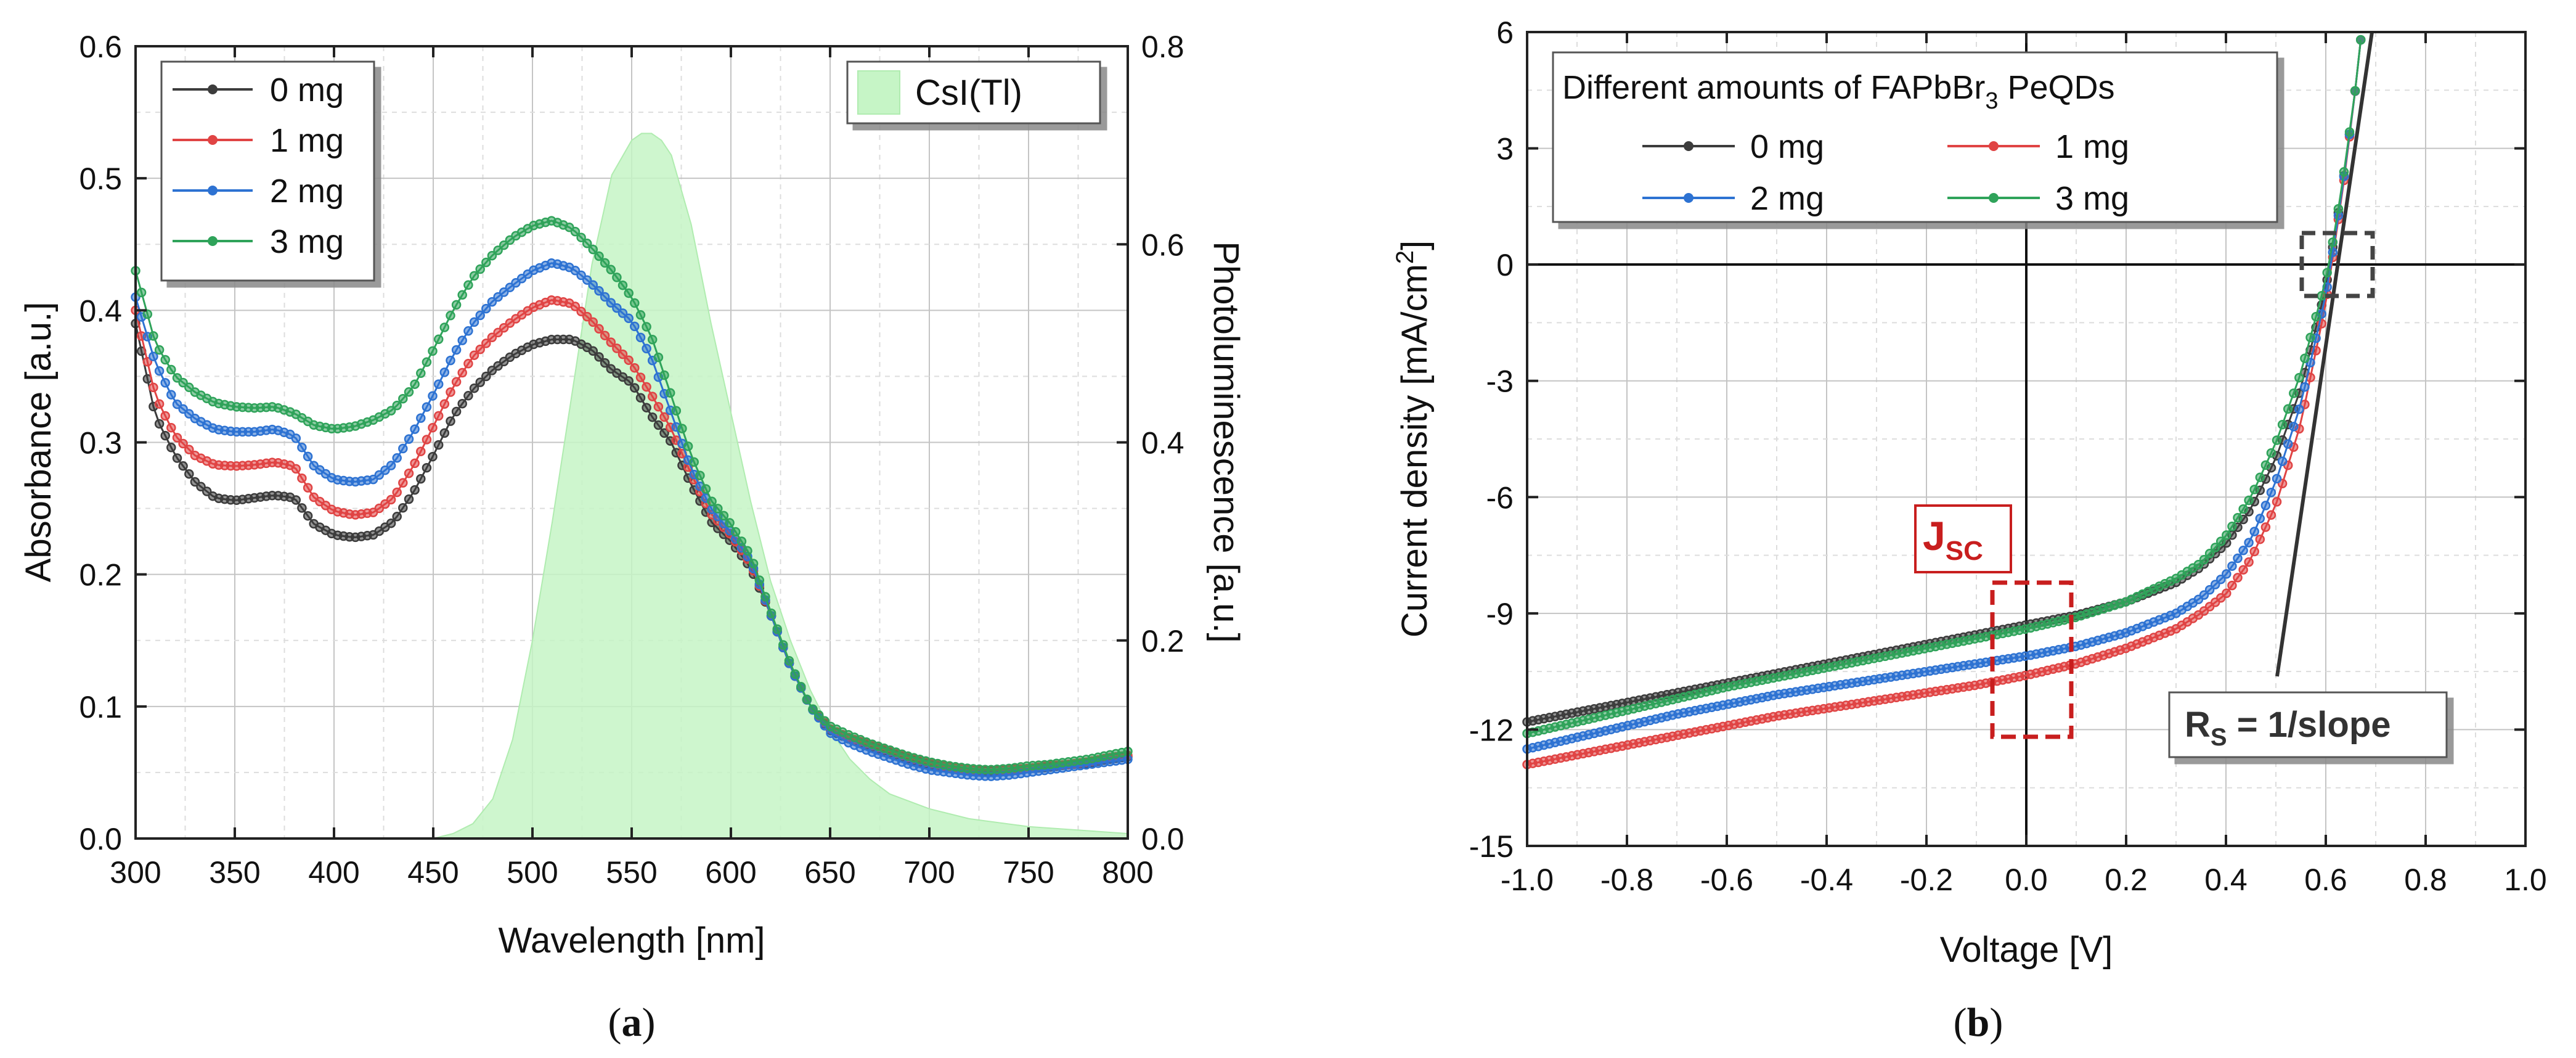  I want to click on jsc-marker-box, so click(2032, 659).